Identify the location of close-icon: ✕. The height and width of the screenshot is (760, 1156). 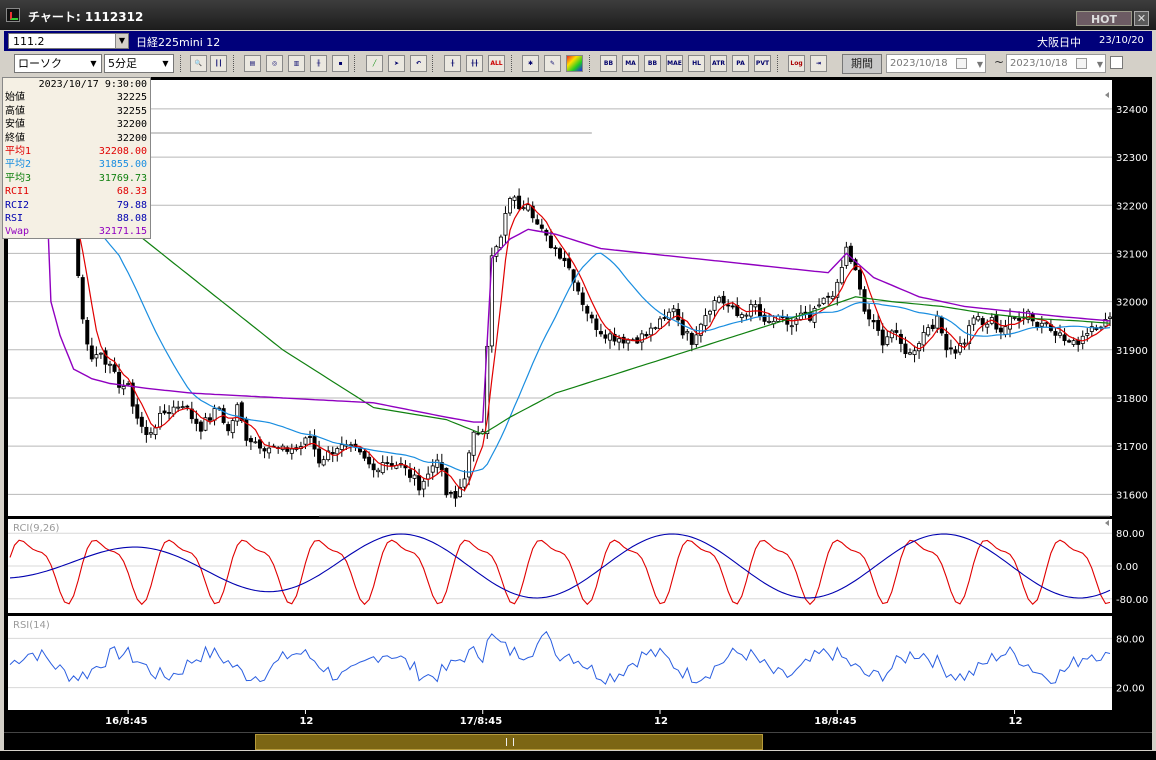
(1141, 18).